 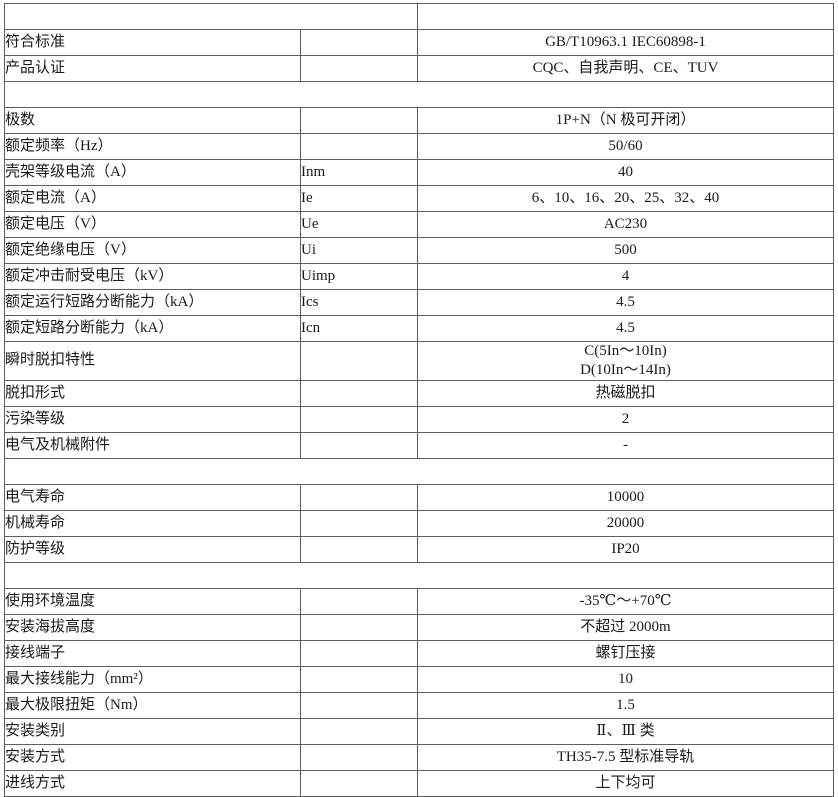 I want to click on row-label: 最大接线能力（mm²）, so click(x=152, y=679).